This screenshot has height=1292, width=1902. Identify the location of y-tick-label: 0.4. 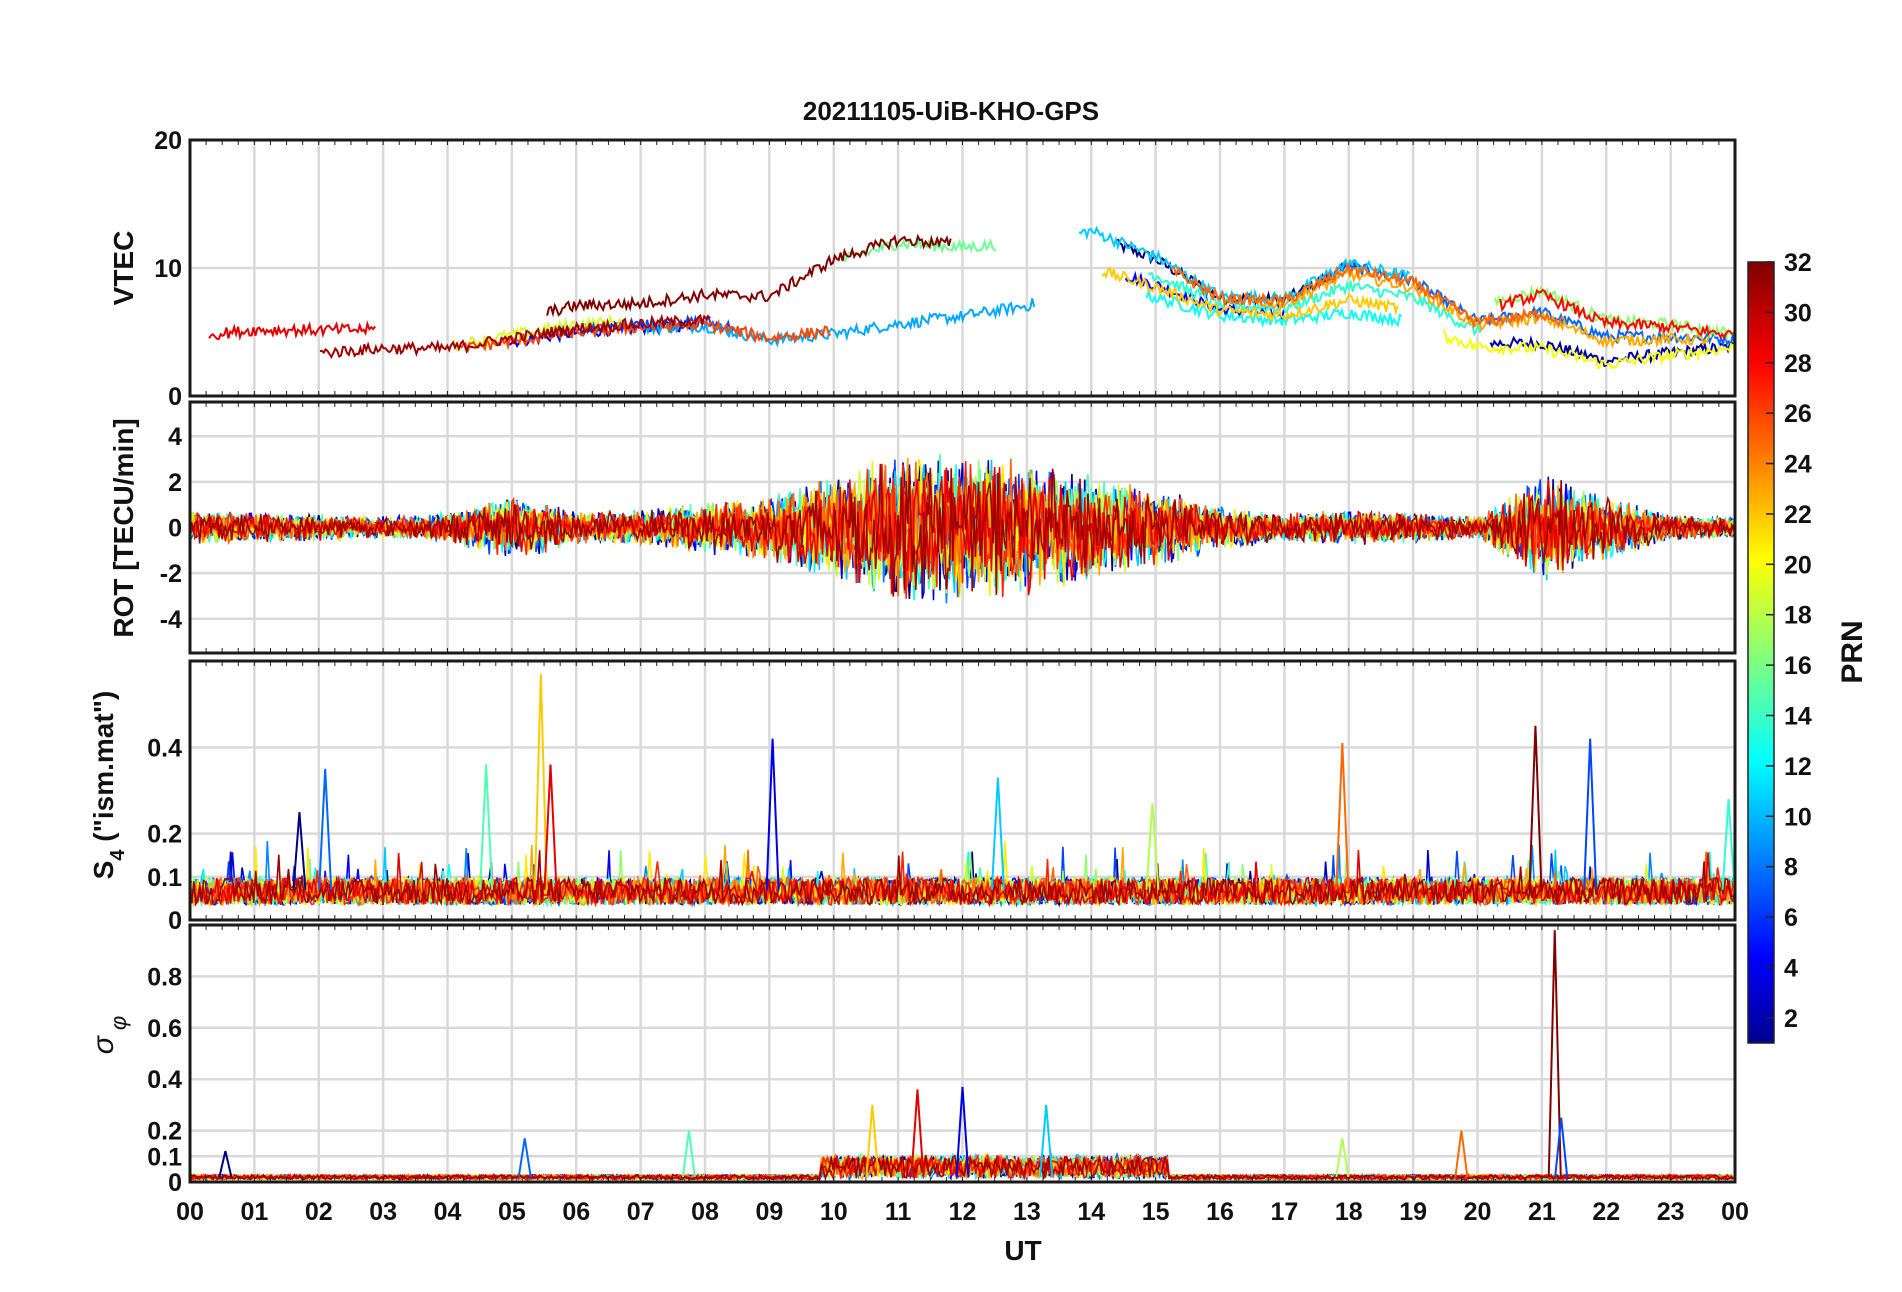
(164, 1080).